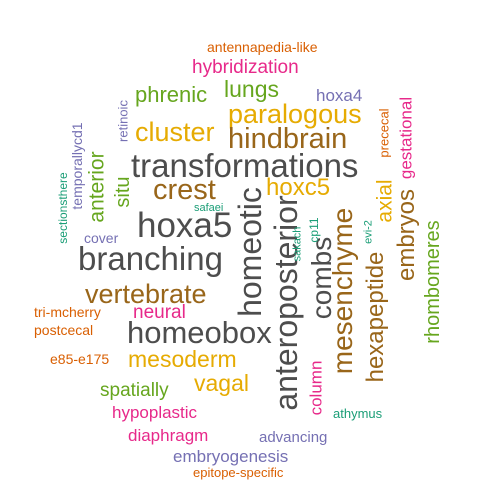 This screenshot has height=500, width=500. Describe the element at coordinates (406, 235) in the screenshot. I see `word: embryos` at that location.